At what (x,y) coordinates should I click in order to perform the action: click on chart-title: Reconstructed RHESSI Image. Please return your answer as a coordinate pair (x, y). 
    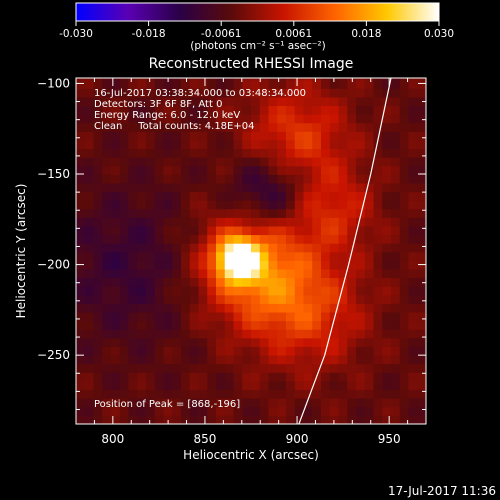
    Looking at the image, I should click on (251, 64).